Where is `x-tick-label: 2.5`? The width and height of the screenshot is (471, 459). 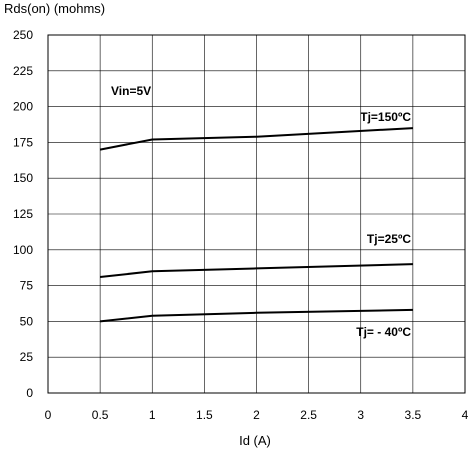
x-tick-label: 2.5 is located at coordinates (308, 415).